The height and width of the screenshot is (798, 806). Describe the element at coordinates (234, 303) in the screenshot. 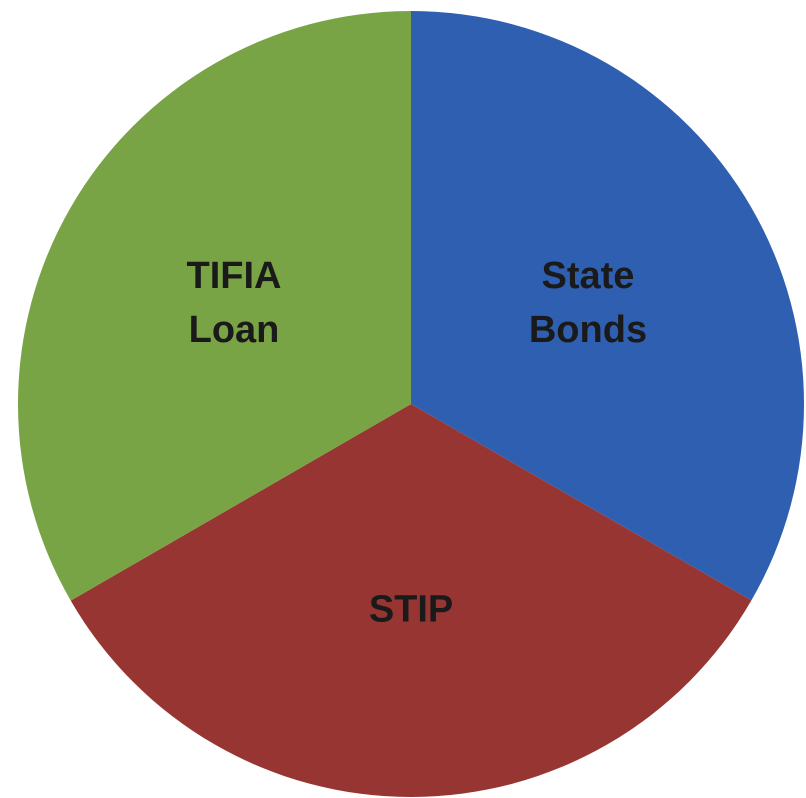

I see `pie-slice-label-2: TIFIA Loan` at that location.